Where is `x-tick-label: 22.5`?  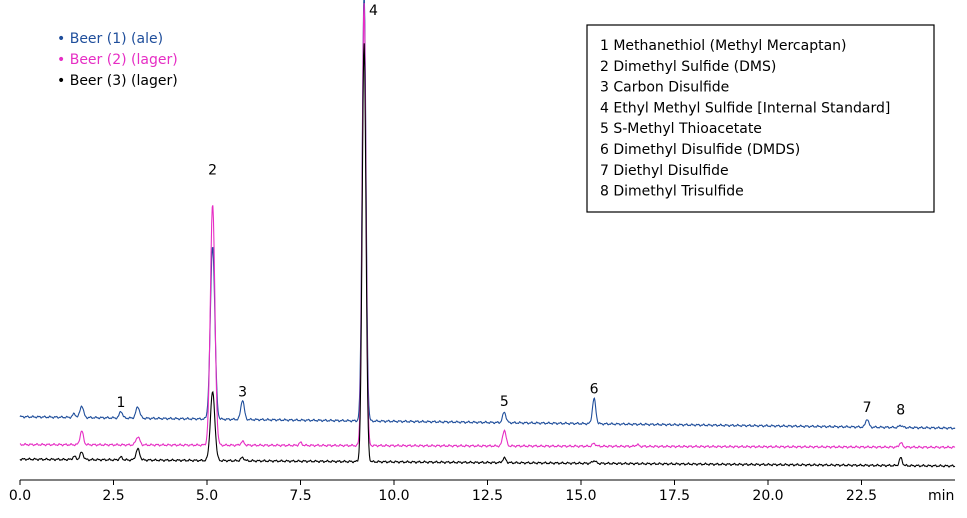 x-tick-label: 22.5 is located at coordinates (861, 496).